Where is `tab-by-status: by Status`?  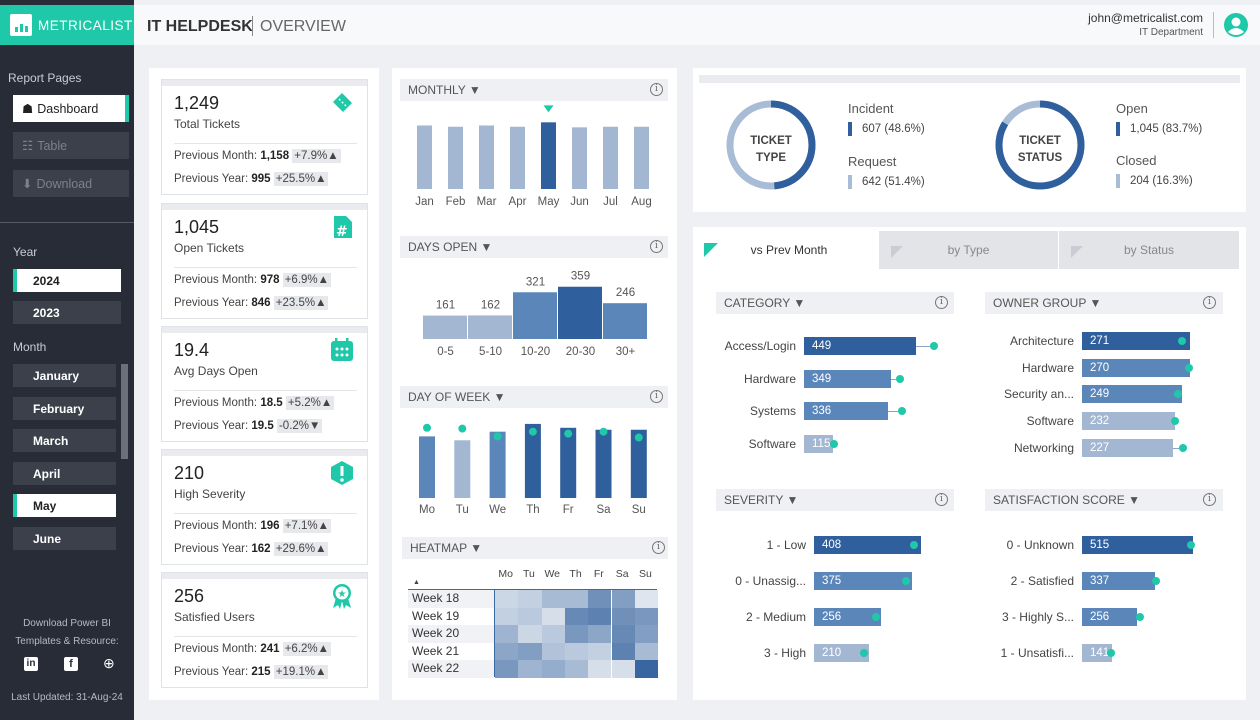
tab-by-status: by Status is located at coordinates (1149, 250).